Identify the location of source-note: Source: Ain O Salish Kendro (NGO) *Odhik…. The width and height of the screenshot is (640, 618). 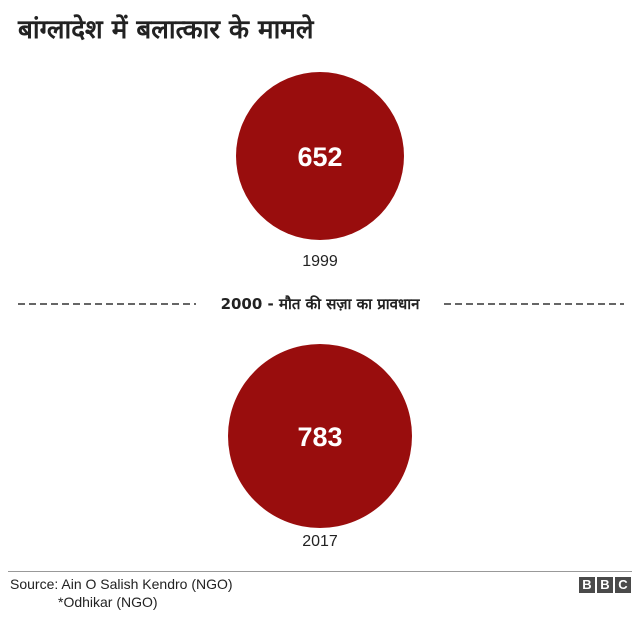
(121, 593).